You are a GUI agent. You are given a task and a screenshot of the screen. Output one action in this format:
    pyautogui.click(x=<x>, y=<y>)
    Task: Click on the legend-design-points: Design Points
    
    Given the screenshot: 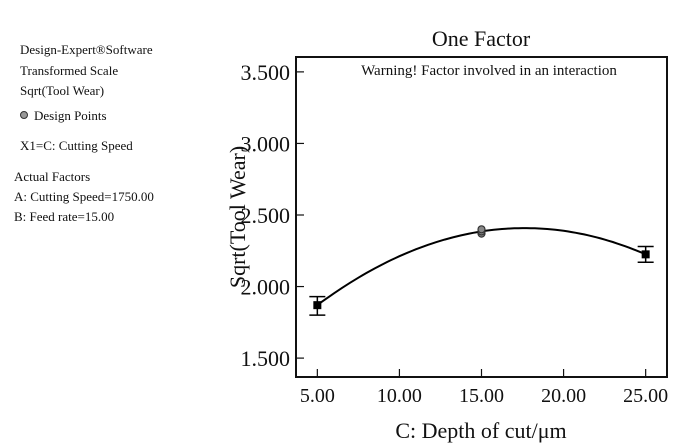 What is the action you would take?
    pyautogui.click(x=63, y=116)
    